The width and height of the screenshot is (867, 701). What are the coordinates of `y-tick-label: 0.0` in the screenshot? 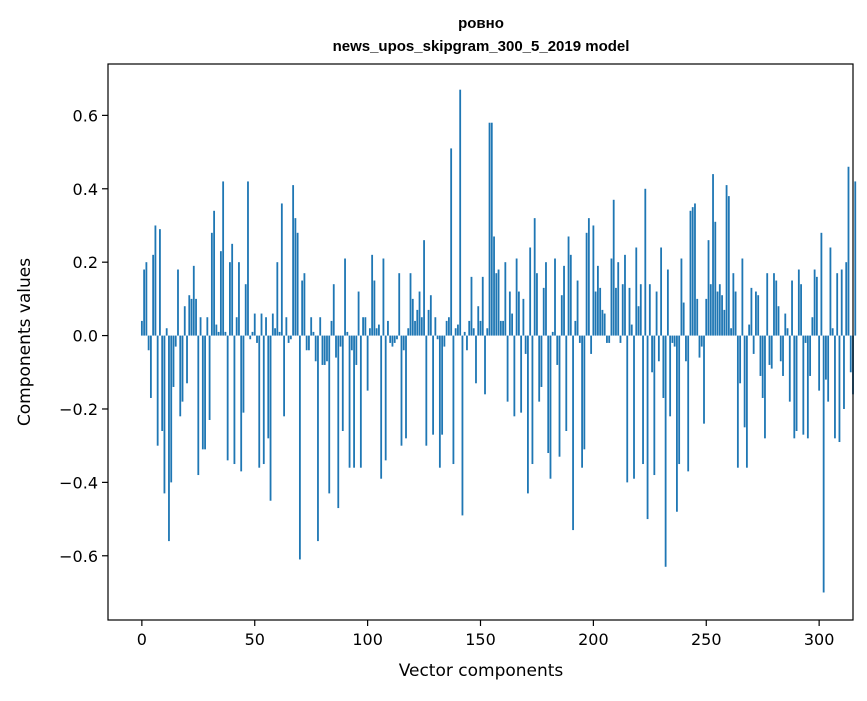 It's located at (85, 336).